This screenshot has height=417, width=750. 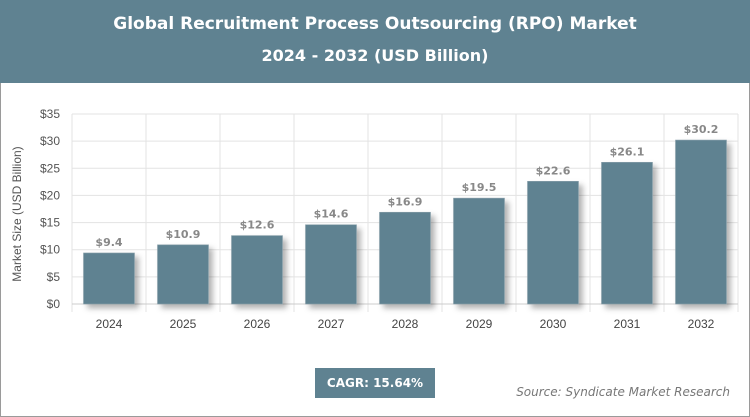 I want to click on bar-2024, so click(x=109, y=278).